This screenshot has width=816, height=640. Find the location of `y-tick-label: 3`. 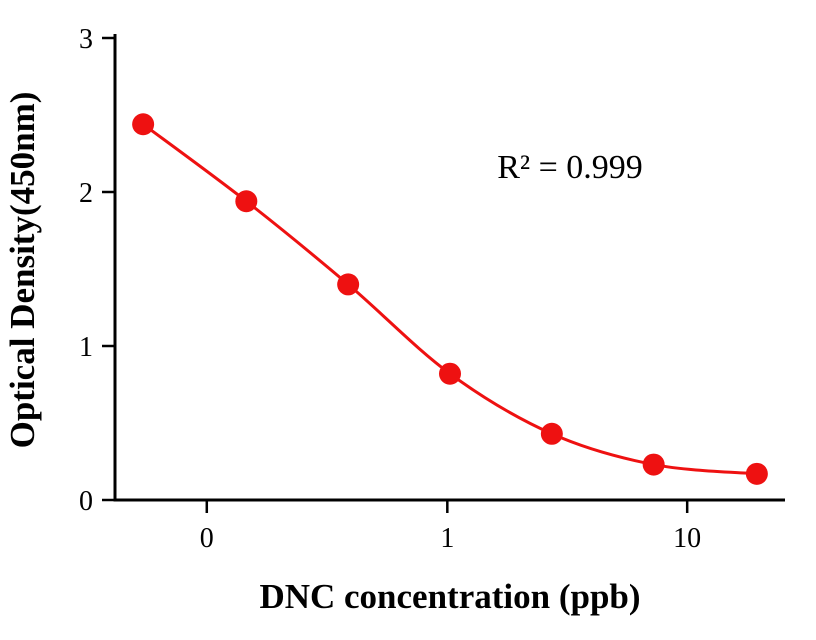

y-tick-label: 3 is located at coordinates (86, 39).